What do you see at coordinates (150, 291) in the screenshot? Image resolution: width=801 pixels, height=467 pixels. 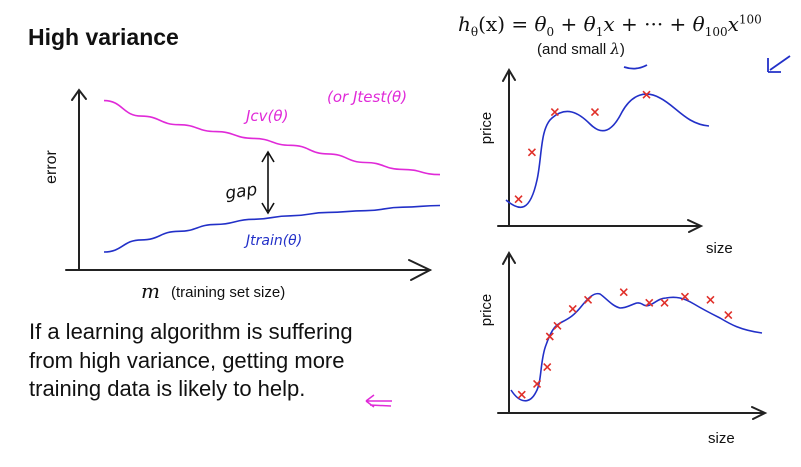 I see `lc-x-axis-symbol: m` at bounding box center [150, 291].